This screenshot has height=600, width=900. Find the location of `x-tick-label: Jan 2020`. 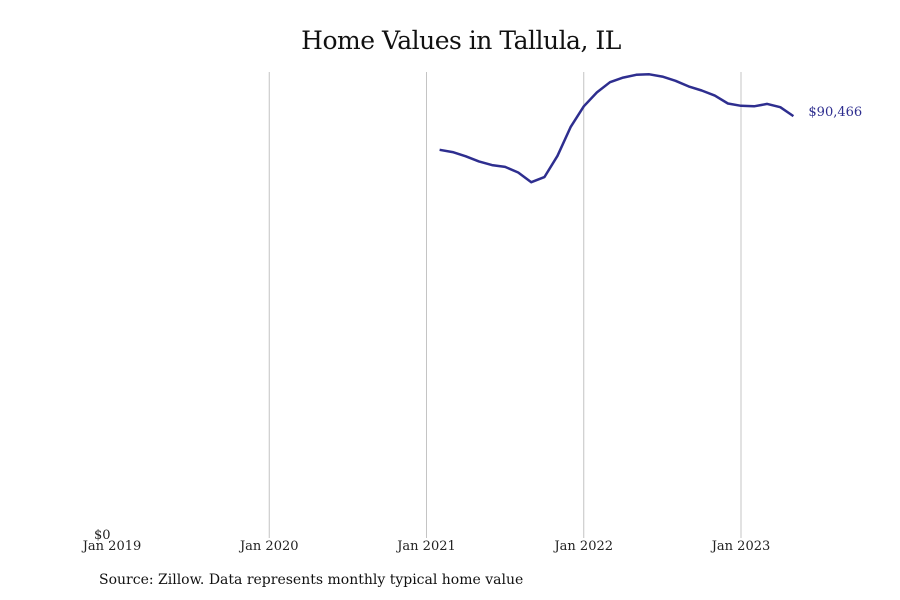

x-tick-label: Jan 2020 is located at coordinates (268, 546).